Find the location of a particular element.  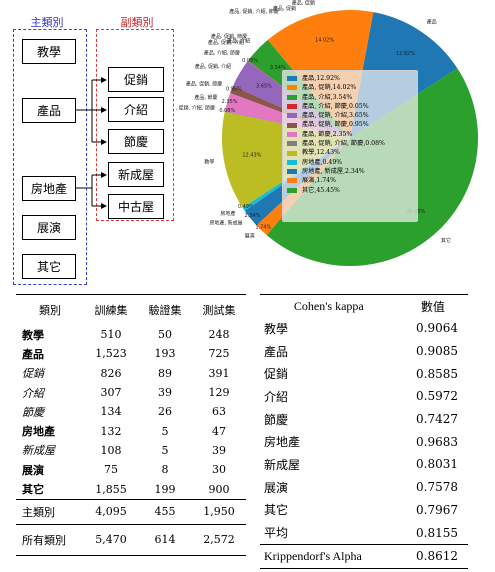

table-cell: 193 is located at coordinates (165, 354).